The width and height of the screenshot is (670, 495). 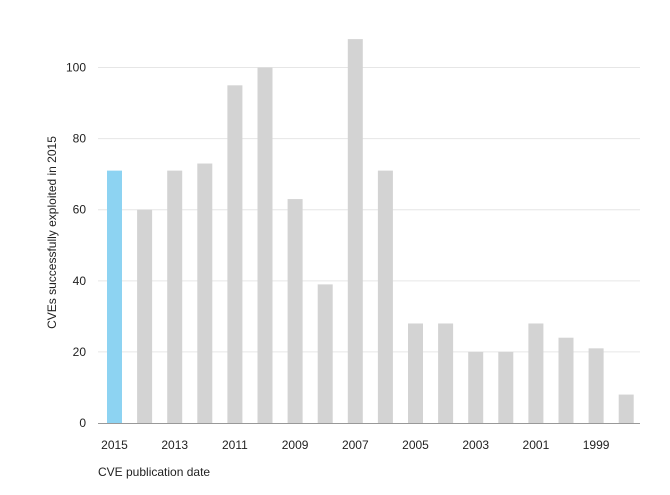 I want to click on bar-2015, so click(x=114, y=296).